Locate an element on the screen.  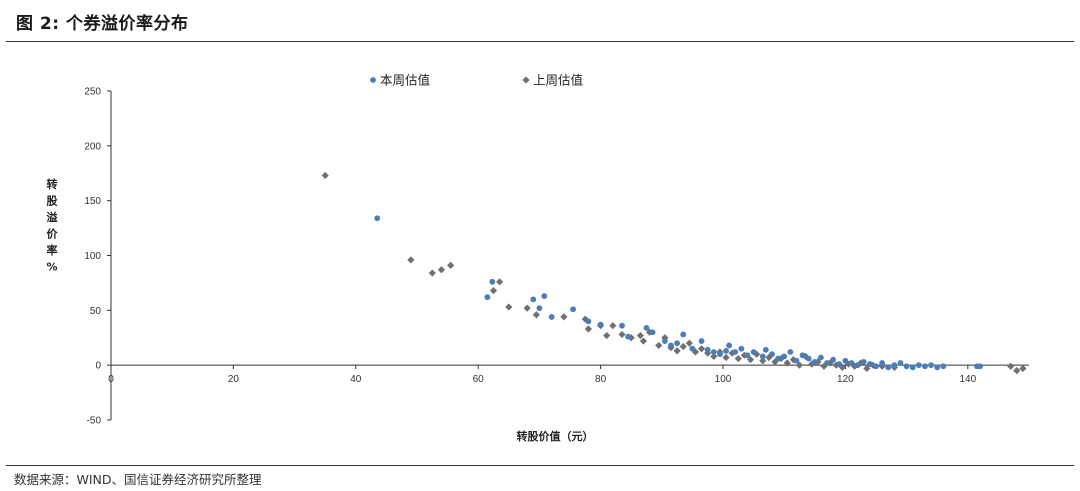
x-tick-label: 0 is located at coordinates (111, 379).